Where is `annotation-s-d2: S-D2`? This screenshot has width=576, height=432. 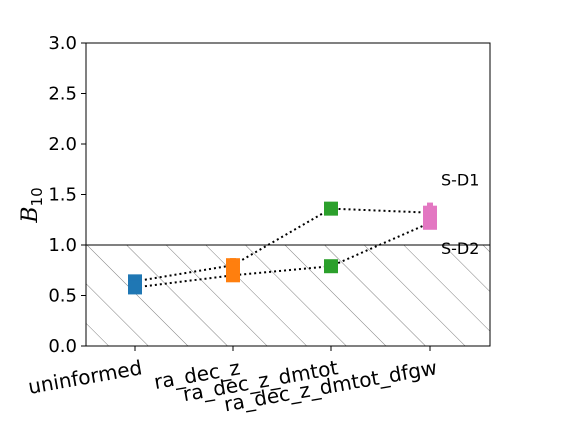
annotation-s-d2: S-D2 is located at coordinates (460, 248).